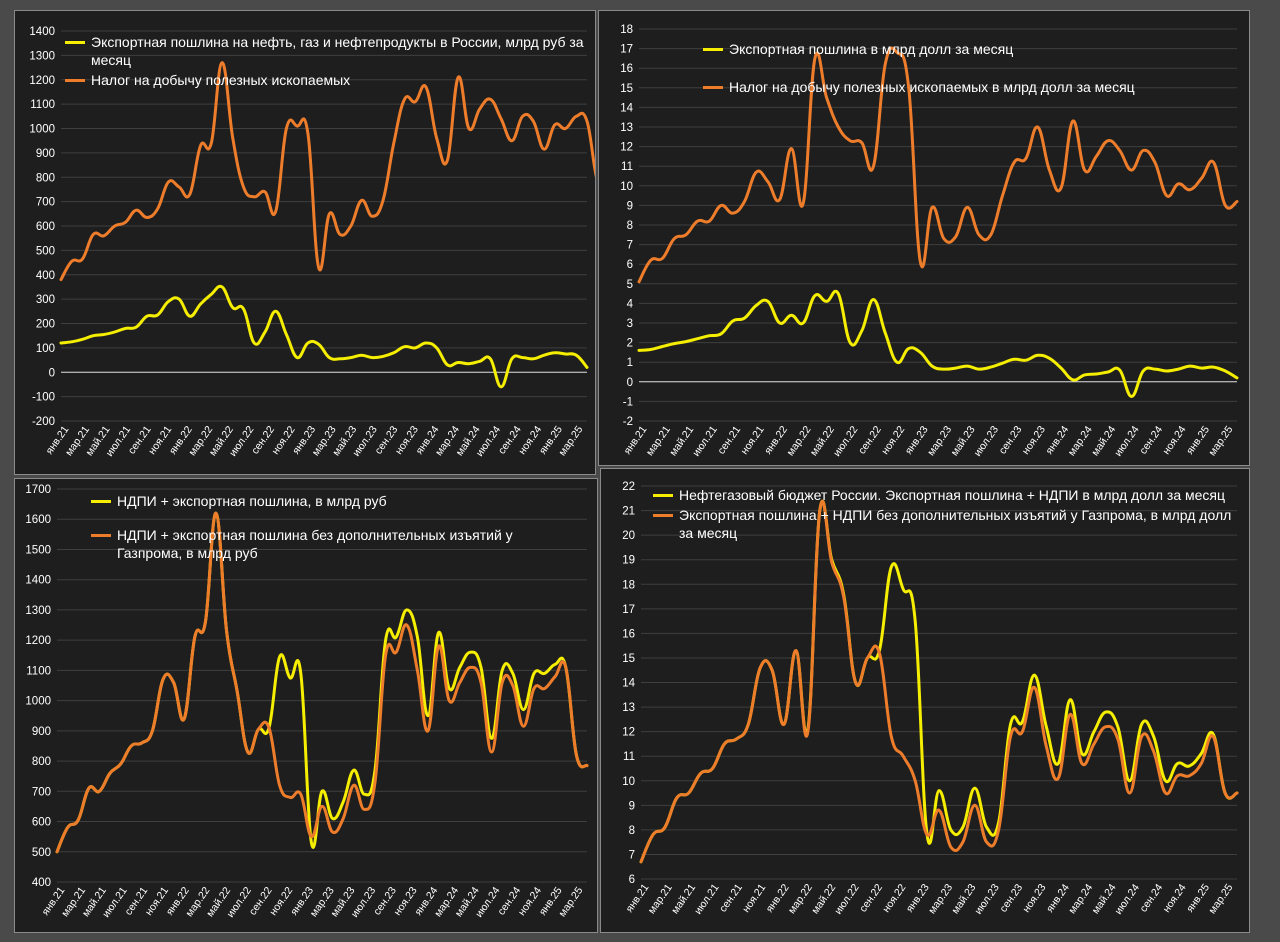 The width and height of the screenshot is (1280, 942). Describe the element at coordinates (42, 130) in the screenshot. I see `y-tick-label: 1000` at that location.